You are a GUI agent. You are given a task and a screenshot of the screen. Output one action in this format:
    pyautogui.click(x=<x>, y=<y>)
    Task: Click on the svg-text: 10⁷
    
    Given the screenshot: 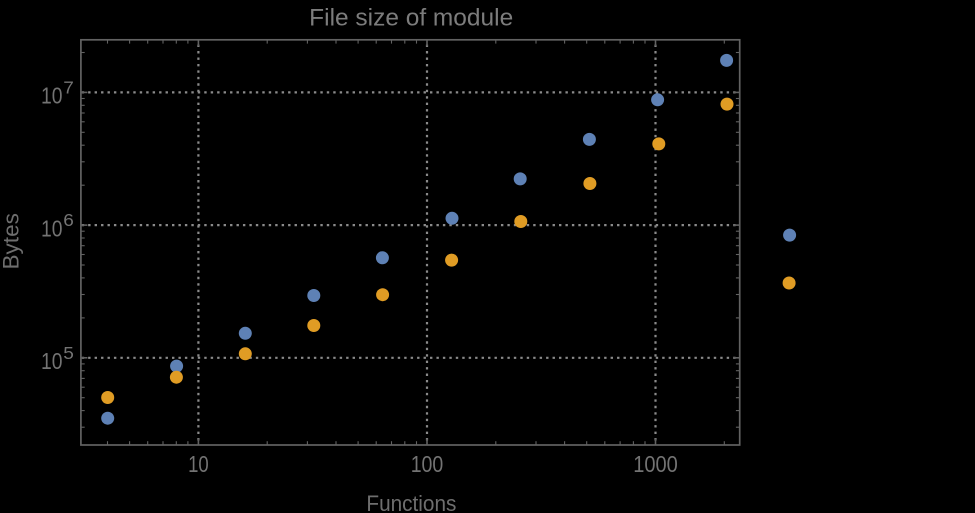 What is the action you would take?
    pyautogui.click(x=57, y=92)
    